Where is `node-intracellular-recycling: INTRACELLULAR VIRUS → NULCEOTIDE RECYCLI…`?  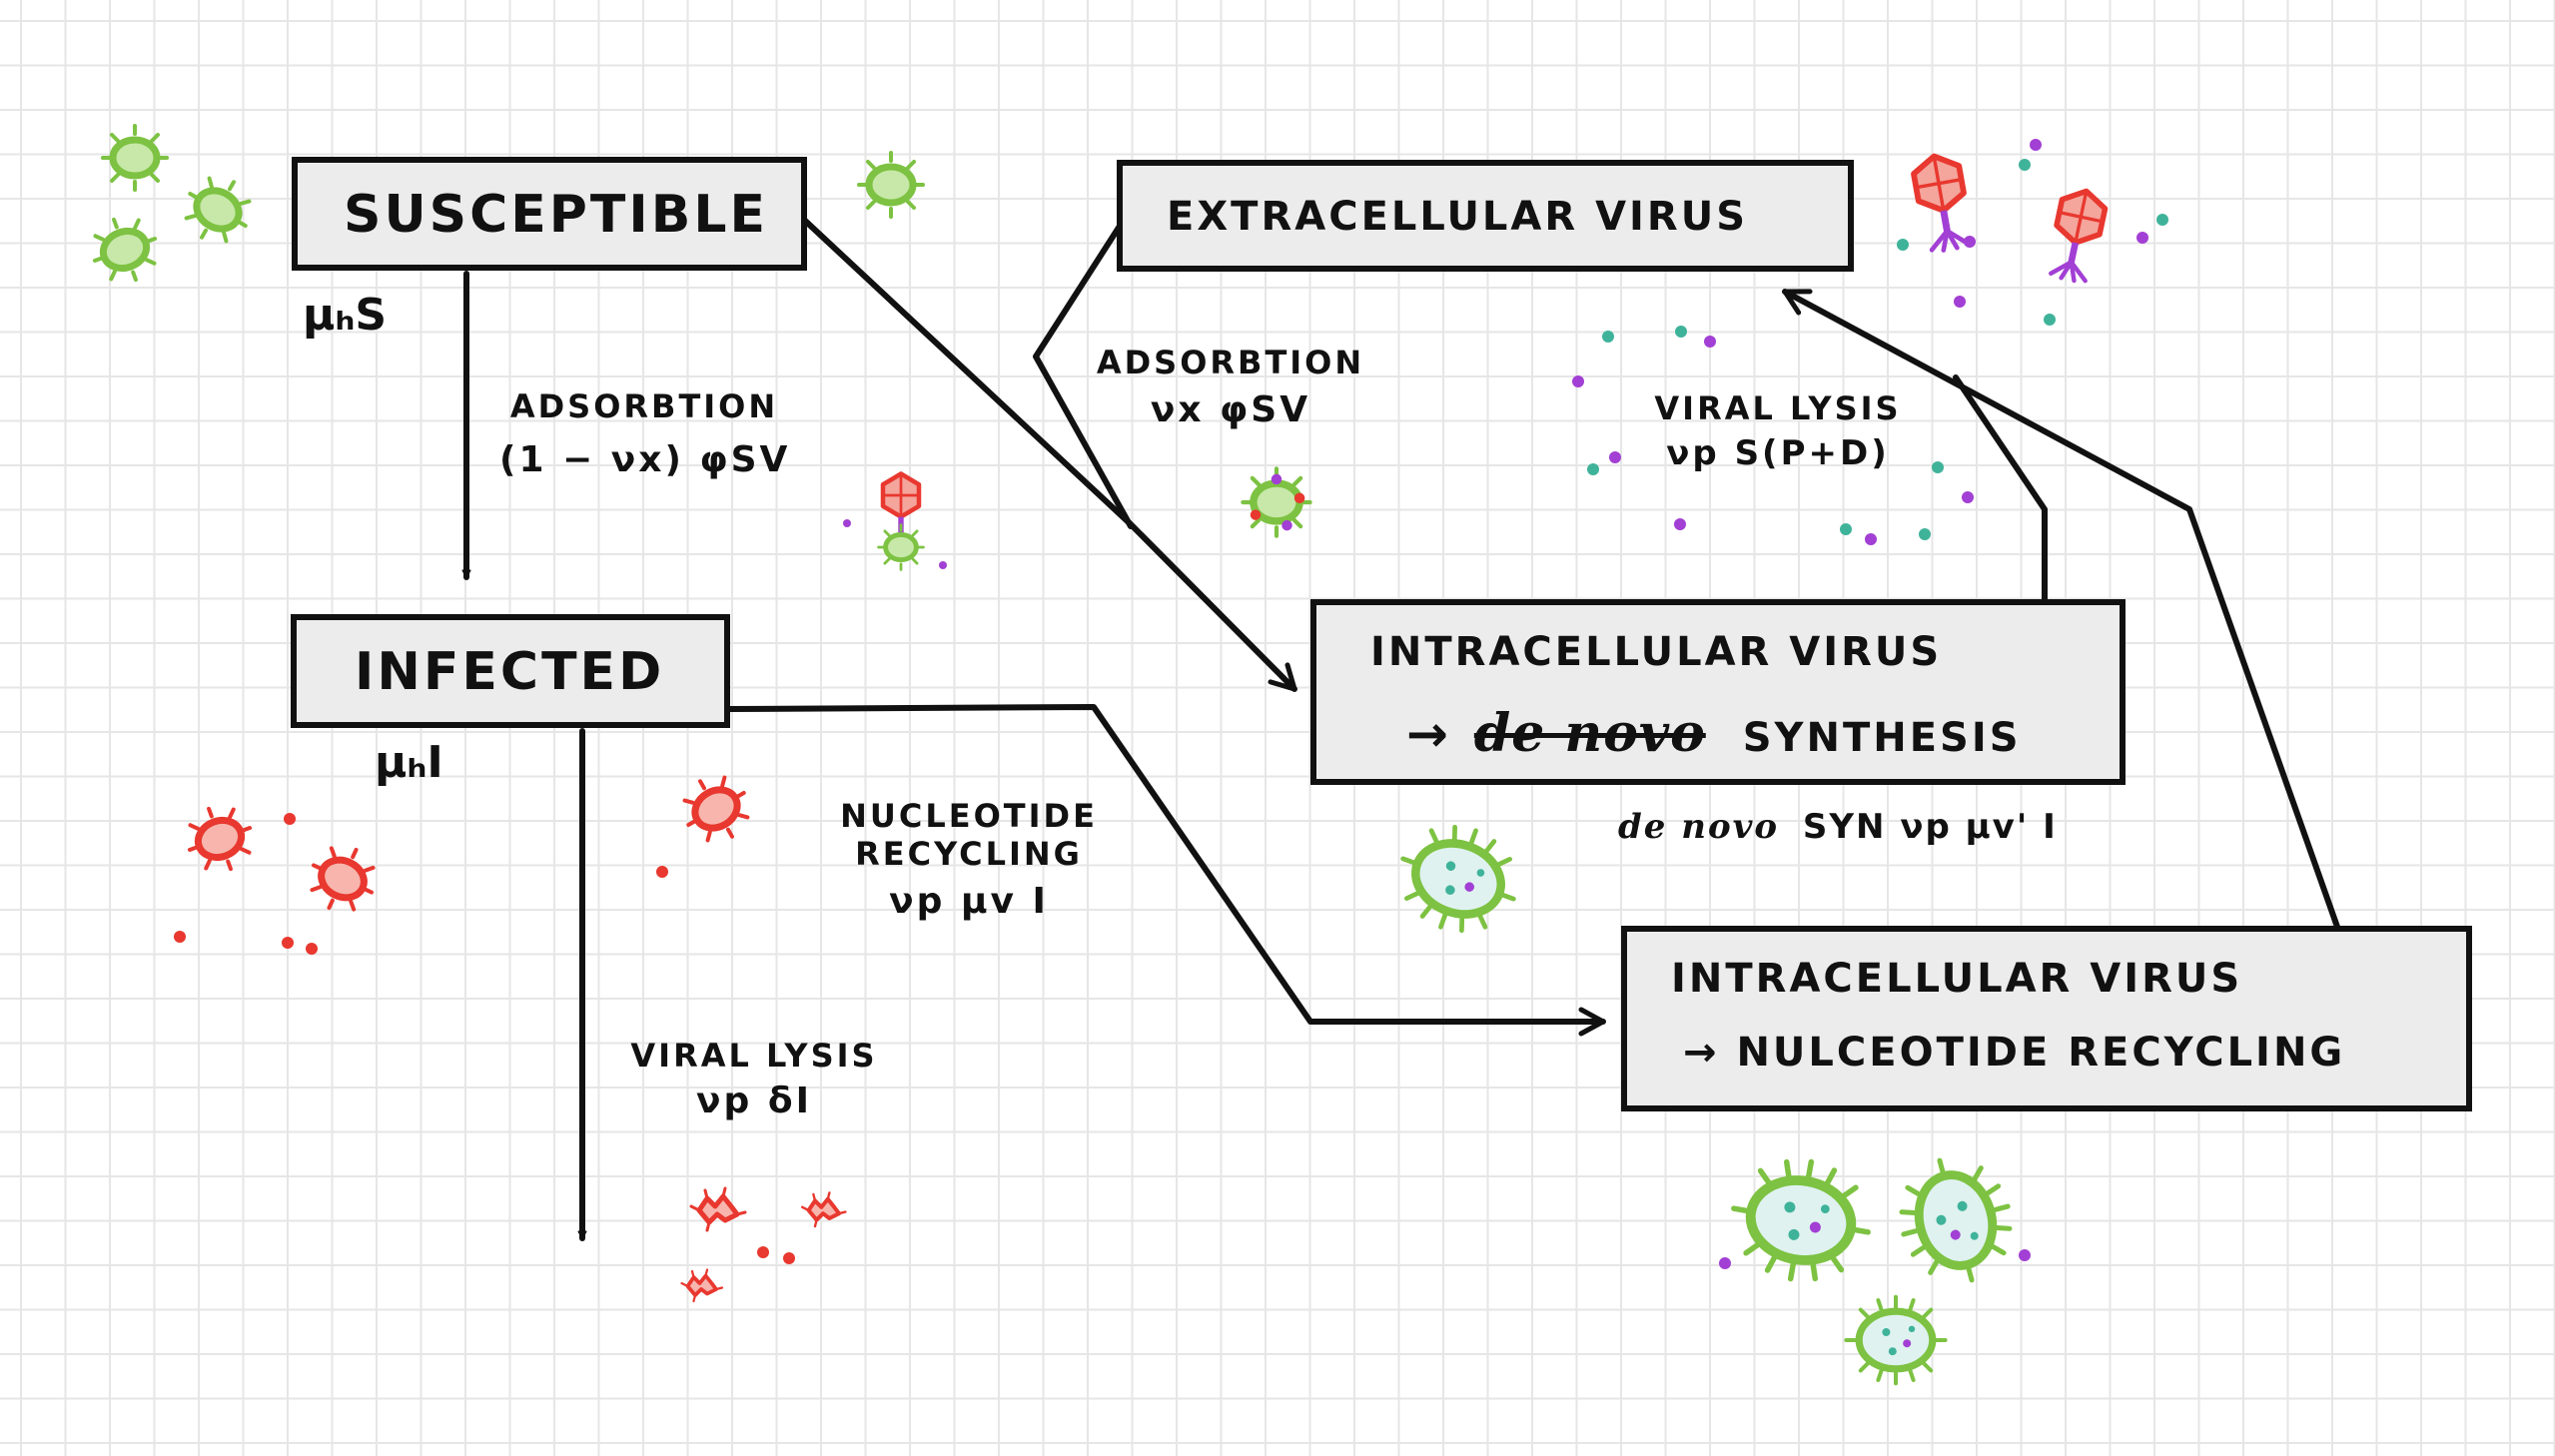 node-intracellular-recycling: INTRACELLULAR VIRUS → NULCEOTIDE RECYCLI… is located at coordinates (2046, 1018).